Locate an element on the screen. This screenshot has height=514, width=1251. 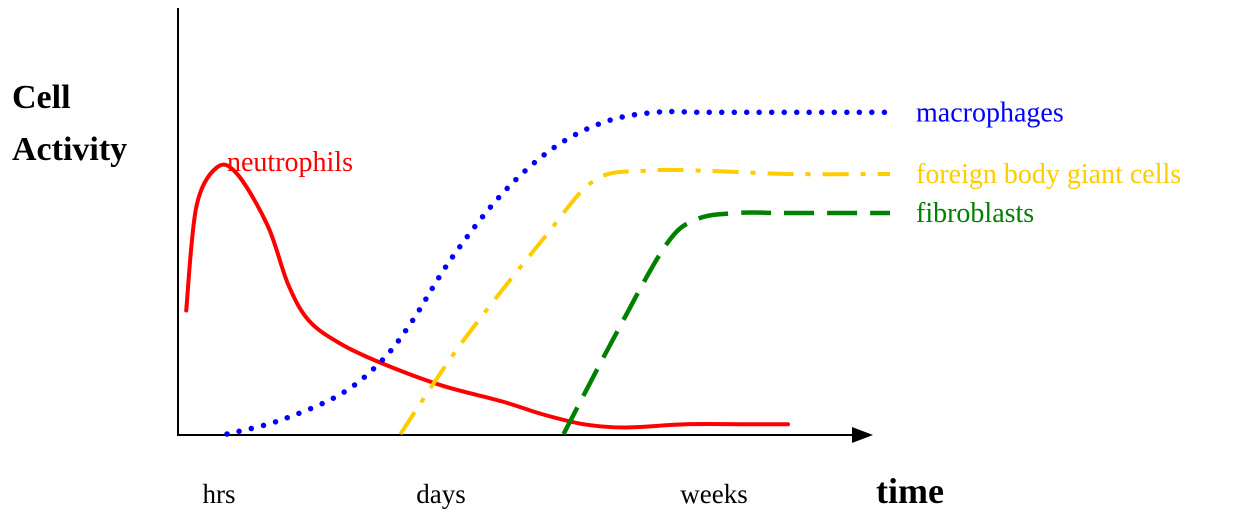
x-tick-label-days: days is located at coordinates (441, 494).